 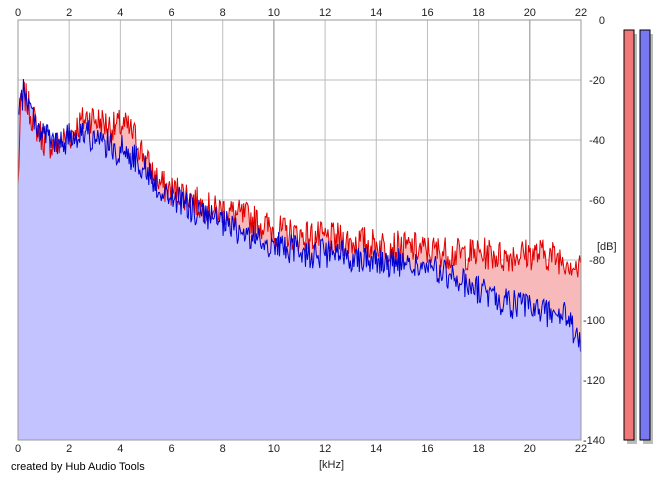 I want to click on y-tick-label: -100, so click(x=594, y=321).